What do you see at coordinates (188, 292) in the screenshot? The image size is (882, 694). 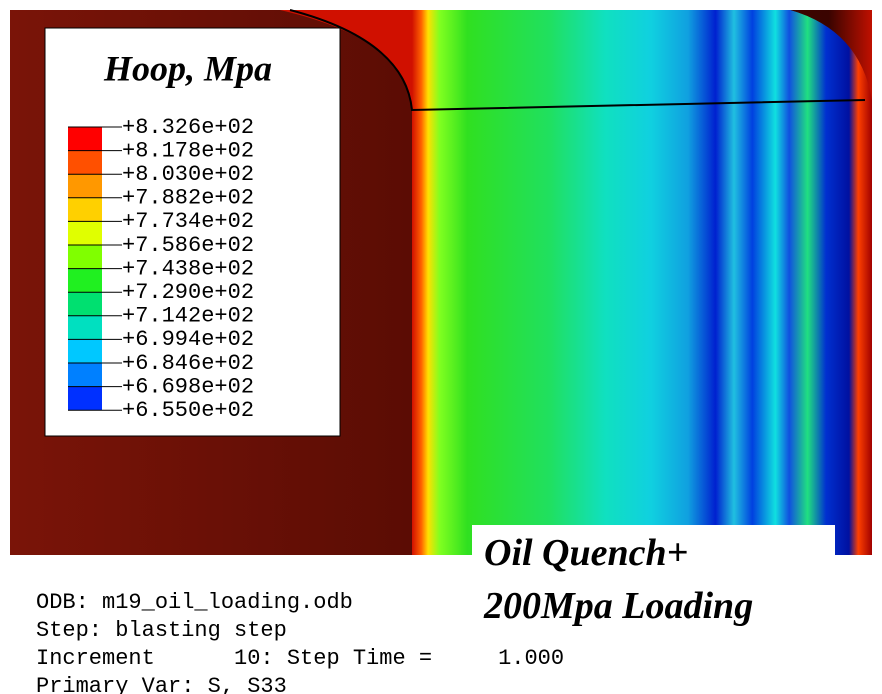 I see `legend-label: +7.290e+02` at bounding box center [188, 292].